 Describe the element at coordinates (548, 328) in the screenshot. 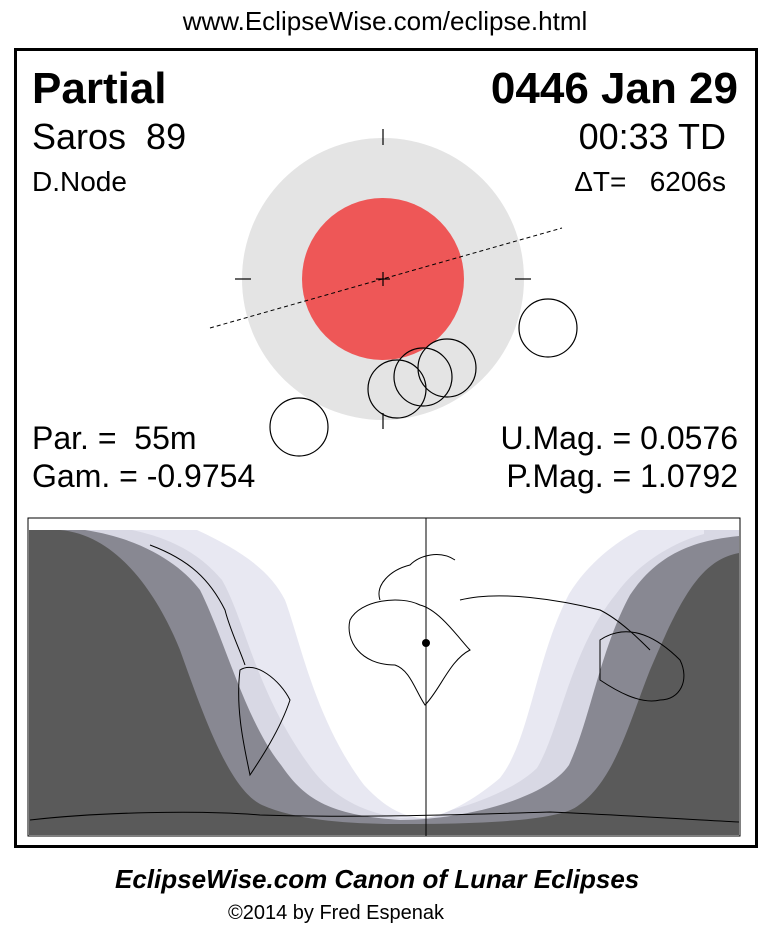

I see `moon-position-p4` at that location.